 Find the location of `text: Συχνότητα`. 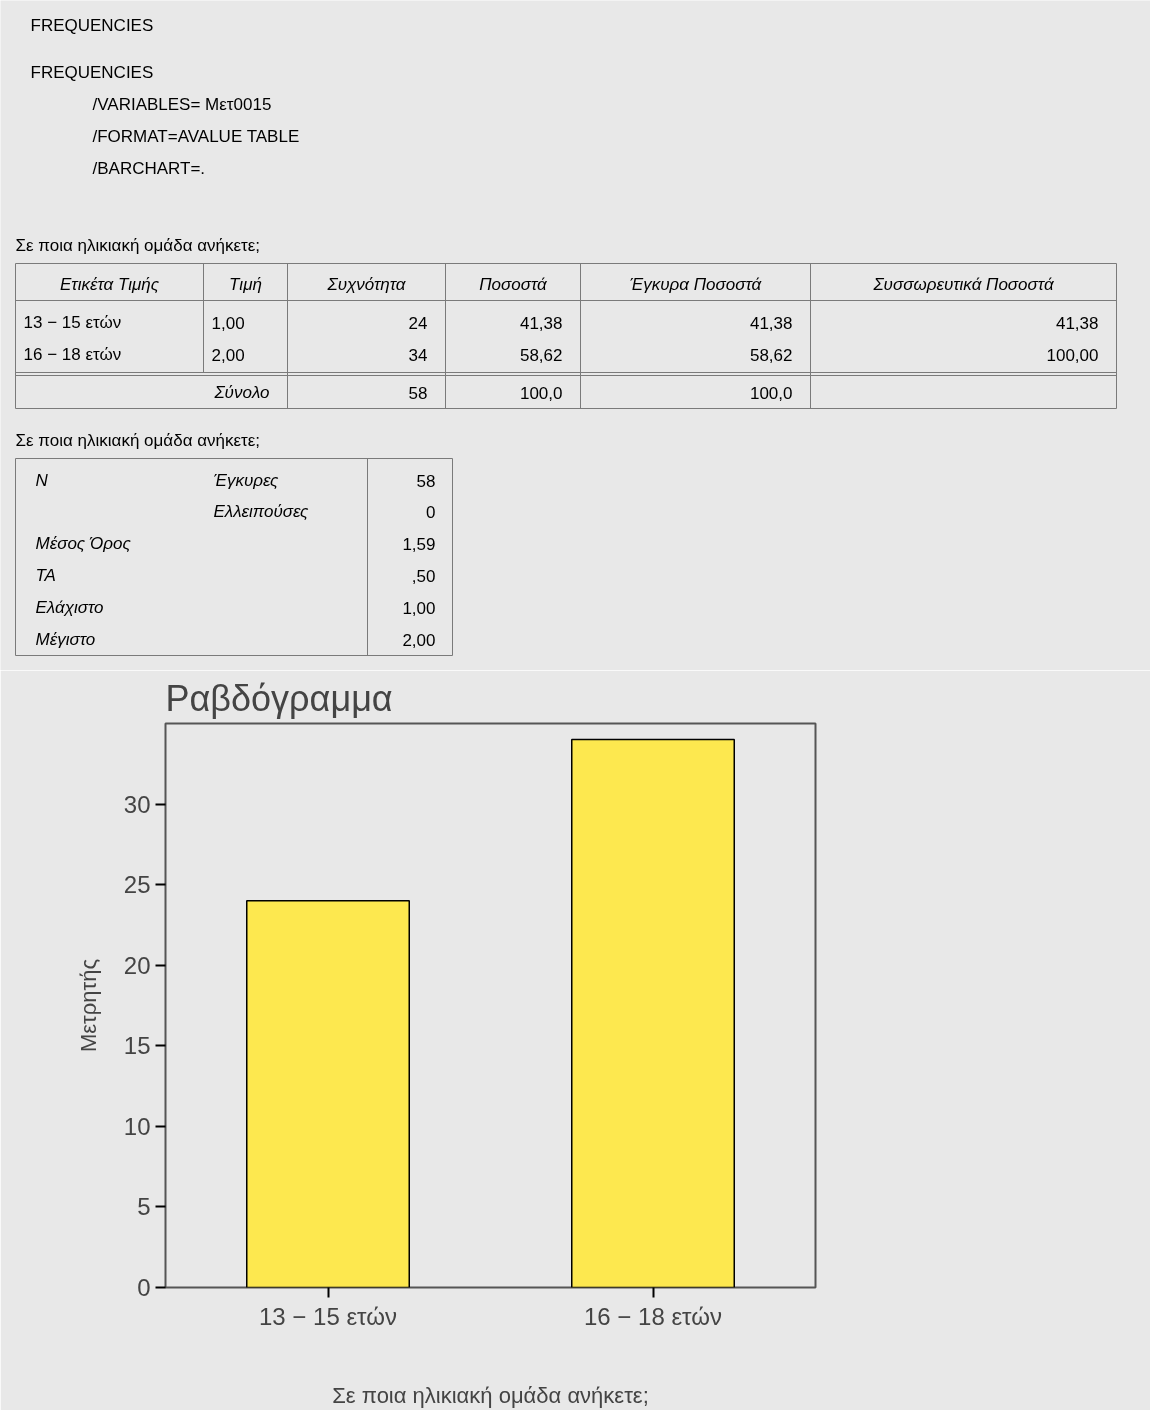

text: Συχνότητα is located at coordinates (366, 284).